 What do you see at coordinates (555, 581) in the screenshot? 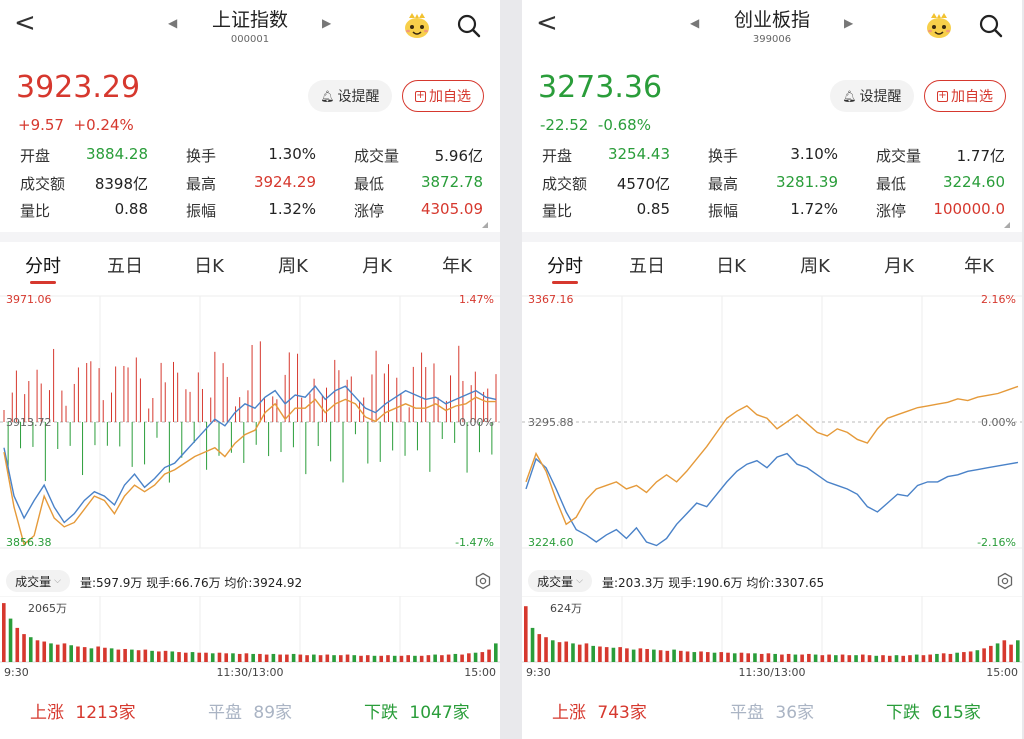
I see `volume-selector-label: 成交量` at bounding box center [555, 581].